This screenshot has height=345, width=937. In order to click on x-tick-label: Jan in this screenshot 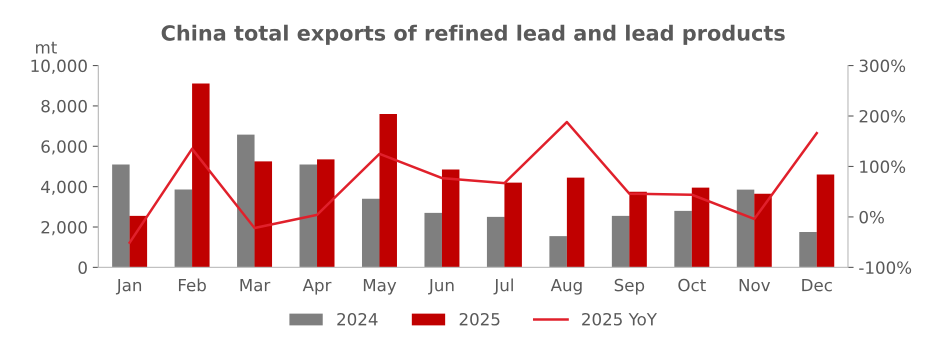, I will do `click(129, 286)`.